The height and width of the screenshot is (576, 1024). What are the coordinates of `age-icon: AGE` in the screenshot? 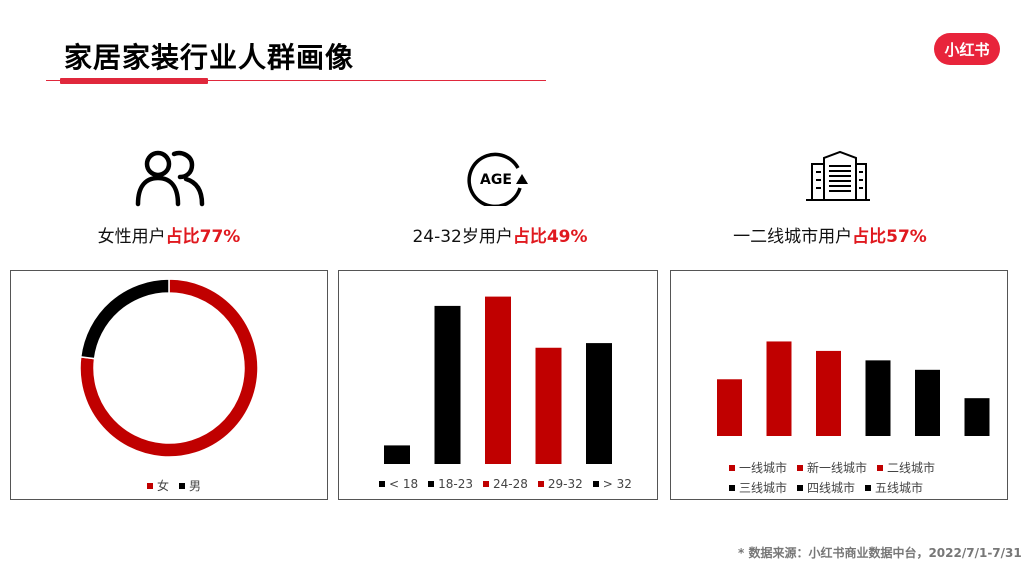 It's located at (497, 179).